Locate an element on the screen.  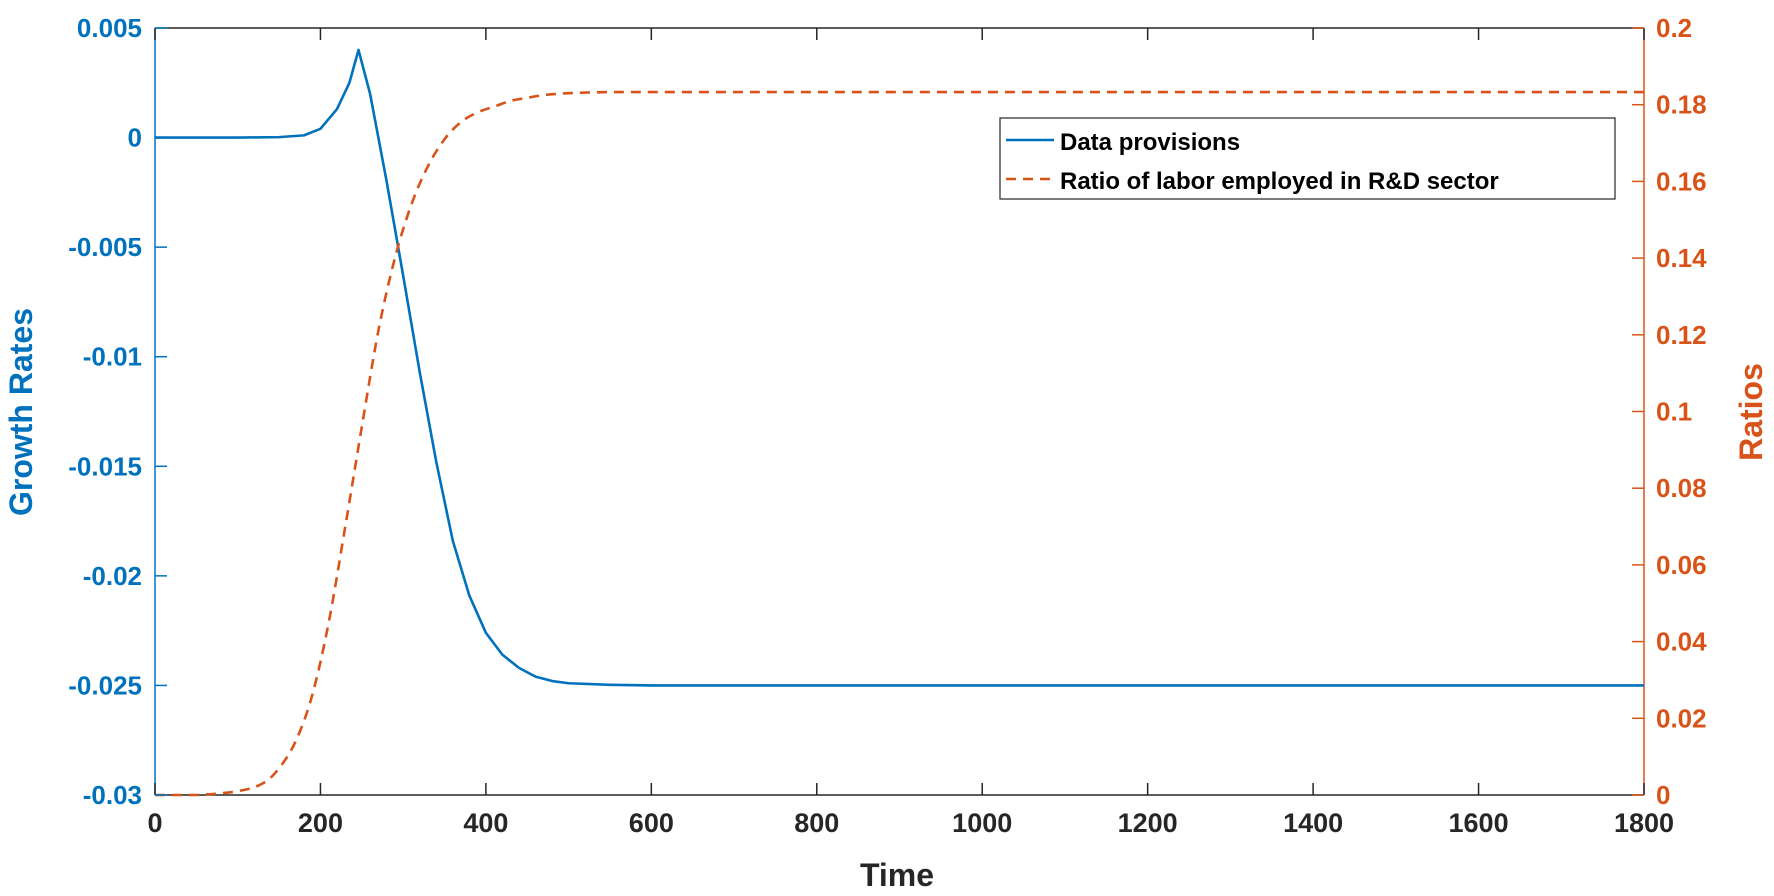
left-y-tick-label: -0.03 is located at coordinates (112, 795).